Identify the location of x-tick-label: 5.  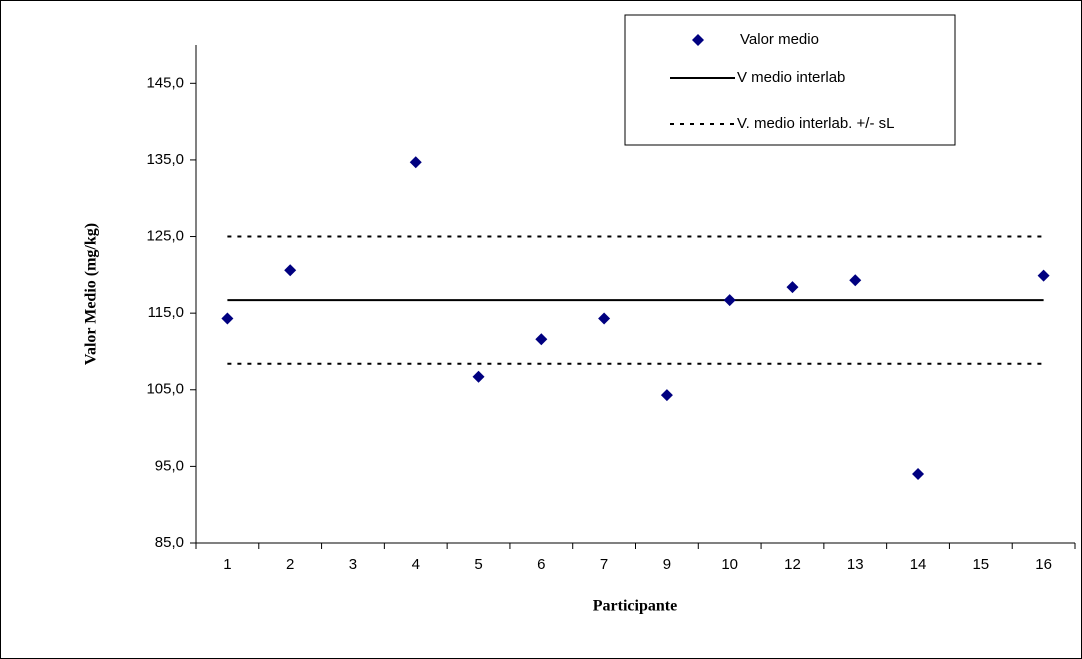
(478, 564).